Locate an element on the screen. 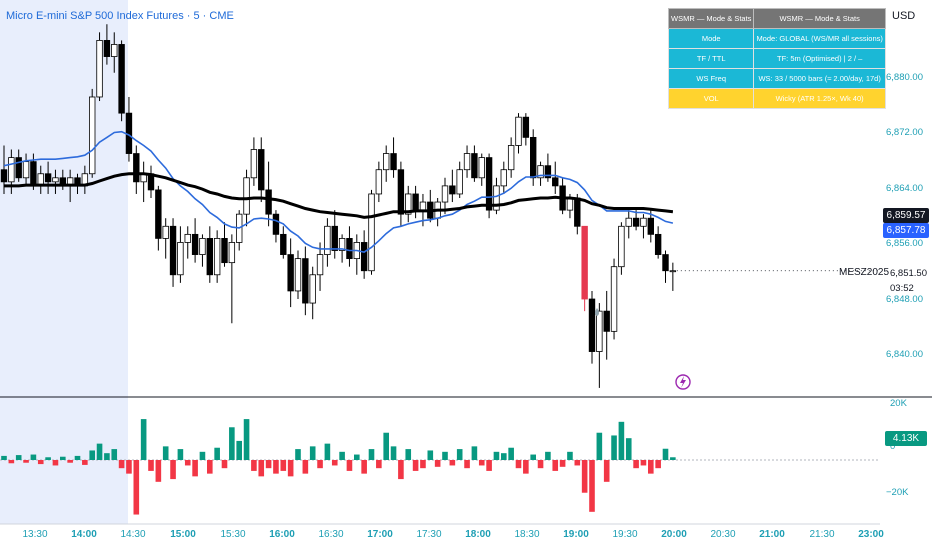 The image size is (932, 550). time-label: 17:30 is located at coordinates (429, 534).